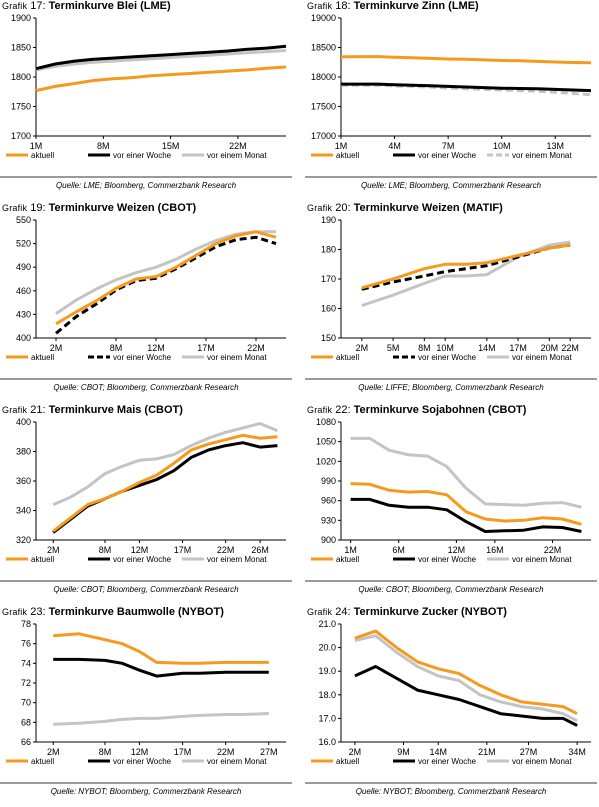 The height and width of the screenshot is (807, 599). What do you see at coordinates (26, 703) in the screenshot?
I see `y-tick-label: 70` at bounding box center [26, 703].